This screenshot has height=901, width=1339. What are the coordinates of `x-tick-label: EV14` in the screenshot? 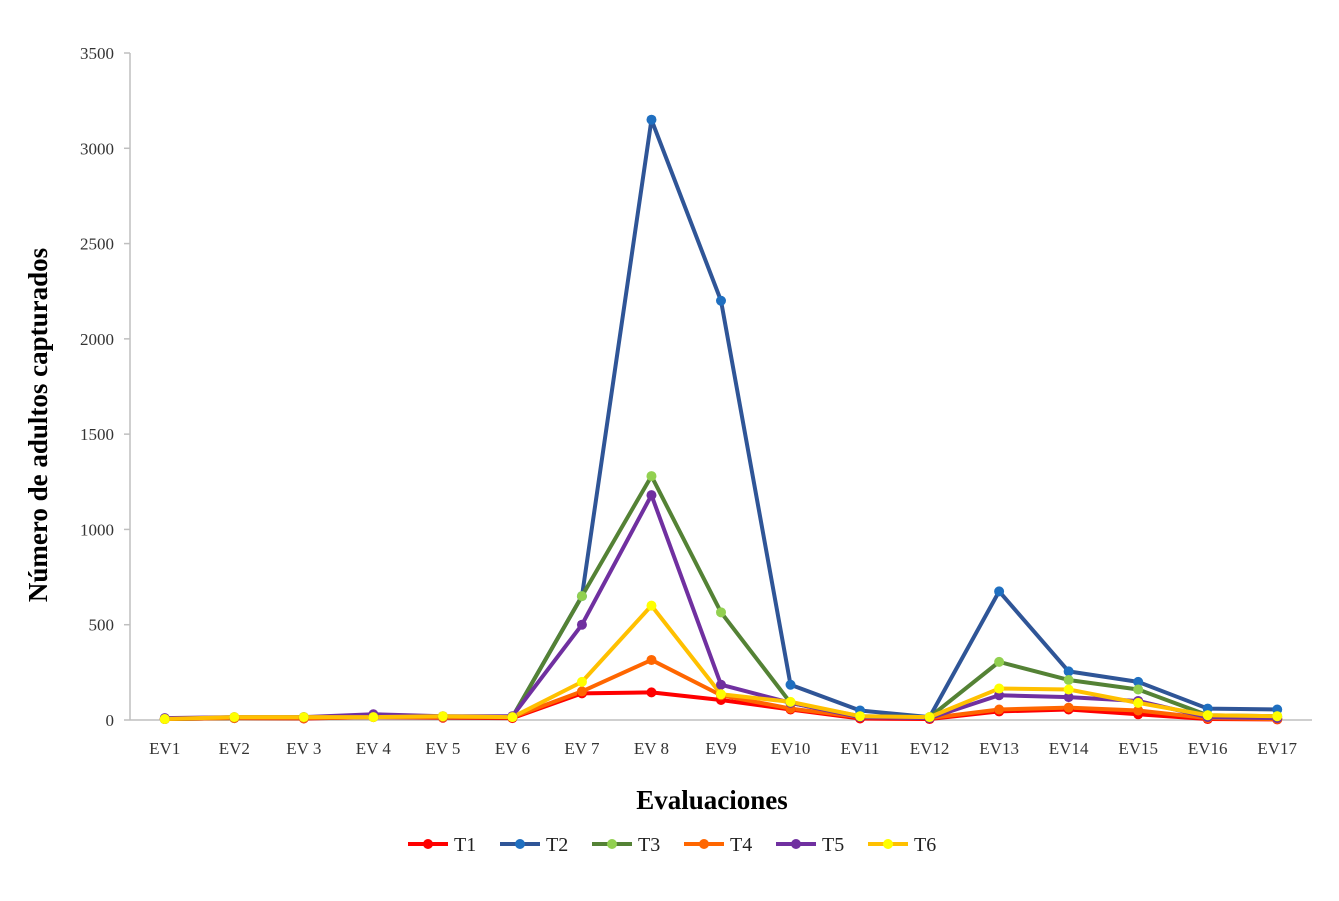 It's located at (1069, 748).